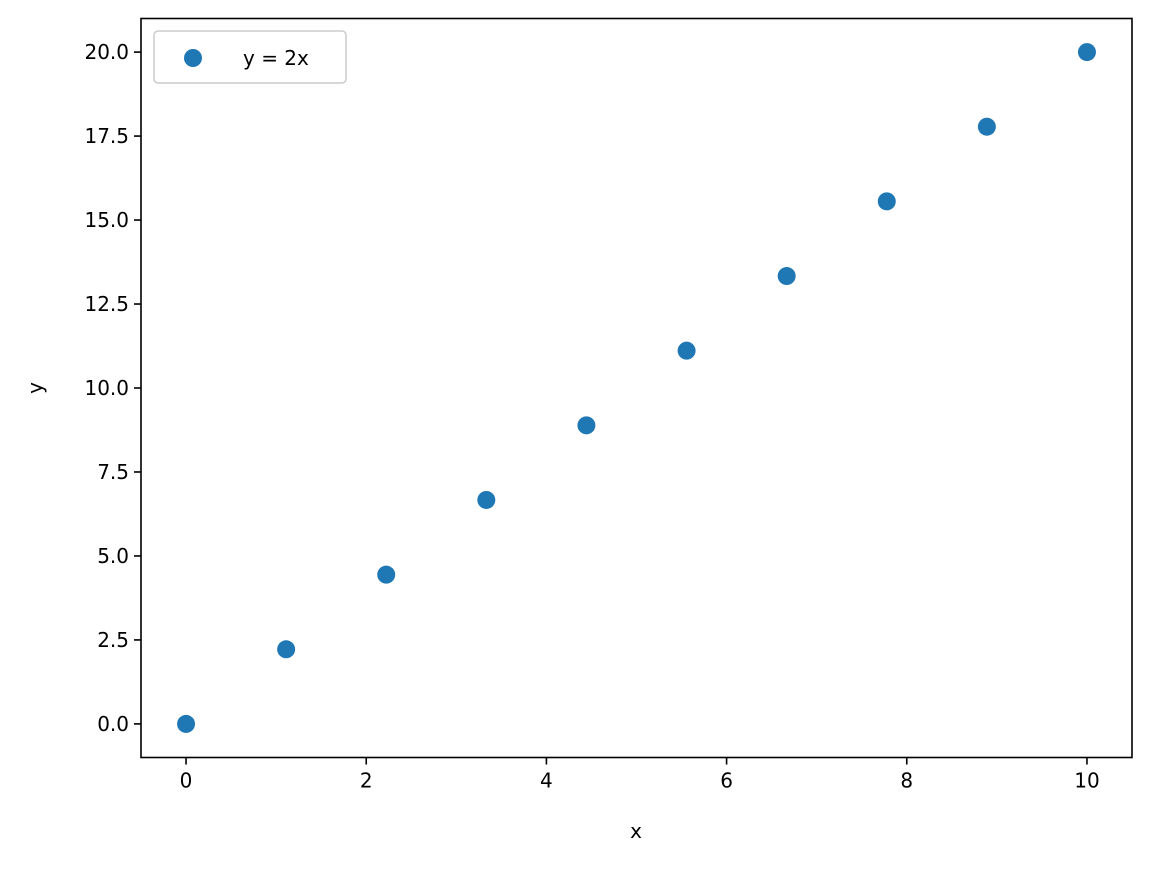 Image resolution: width=1152 pixels, height=869 pixels. Describe the element at coordinates (726, 781) in the screenshot. I see `x-tick-label: 6` at that location.